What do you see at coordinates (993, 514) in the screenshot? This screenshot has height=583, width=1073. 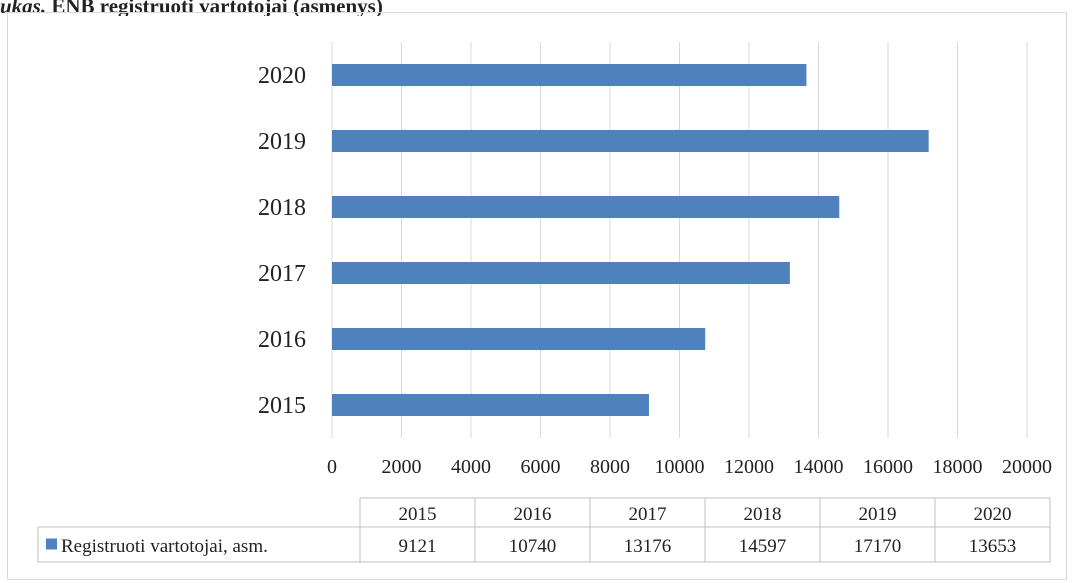 I see `table-header-cell: 2020` at bounding box center [993, 514].